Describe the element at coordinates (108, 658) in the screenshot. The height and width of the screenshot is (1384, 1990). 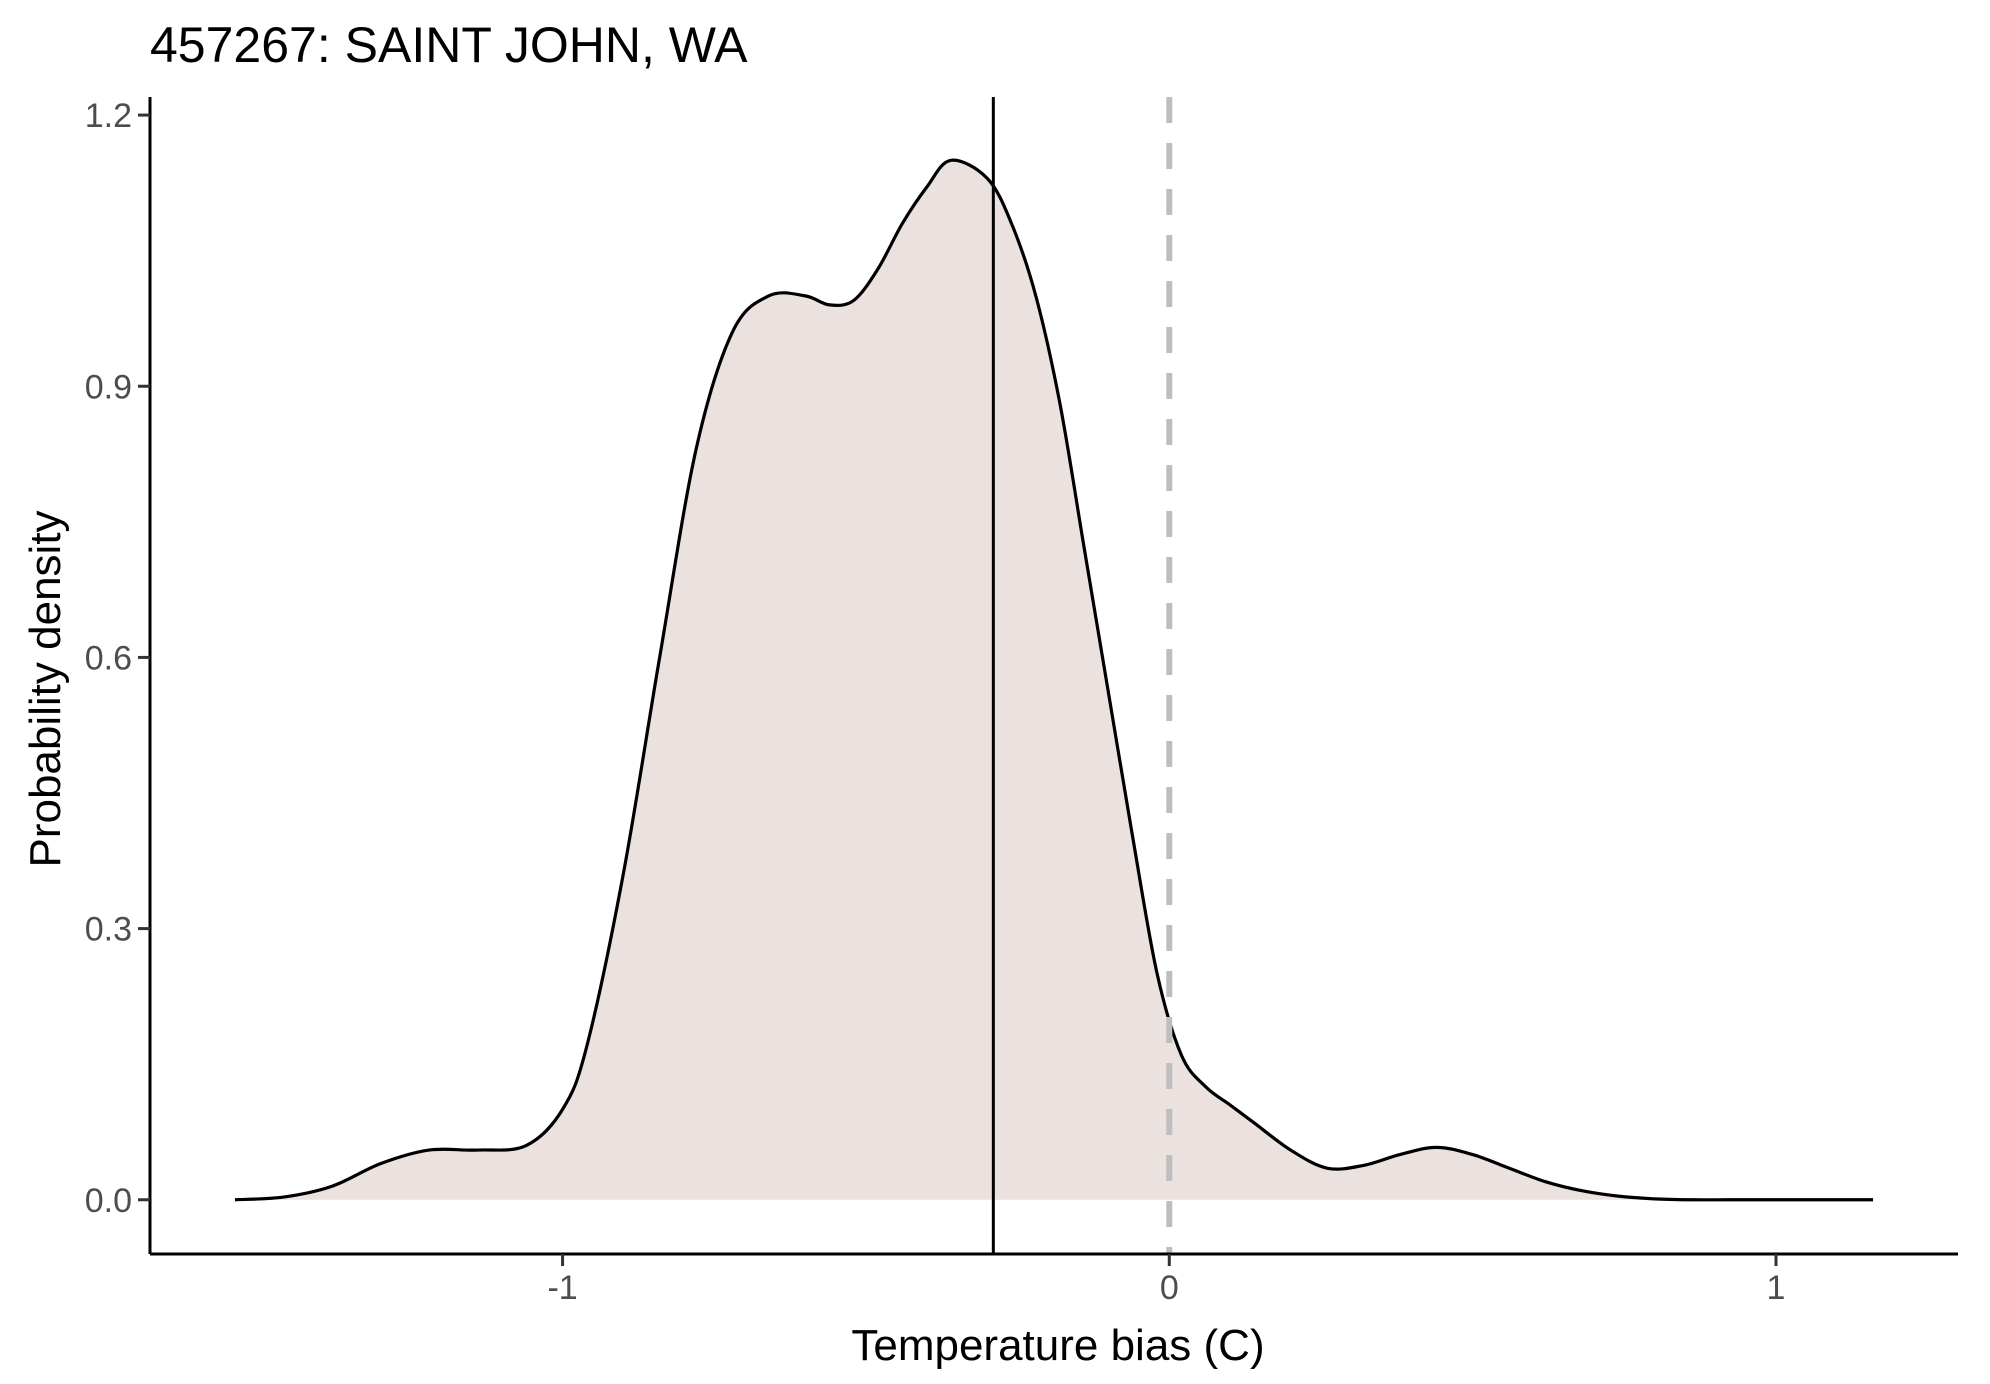
I see `y-tick-label: 0.6` at that location.